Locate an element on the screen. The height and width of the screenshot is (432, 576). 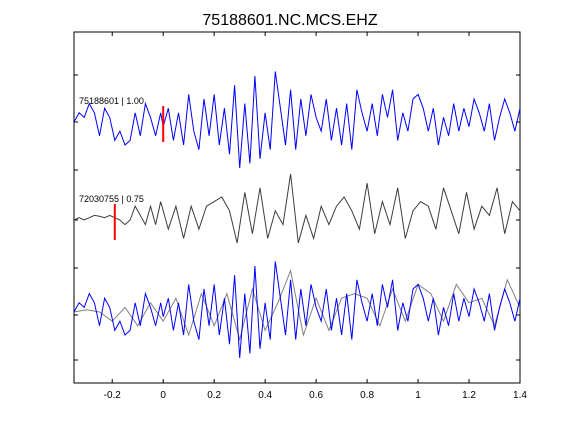
x-tick-label: 0.4 is located at coordinates (265, 395).